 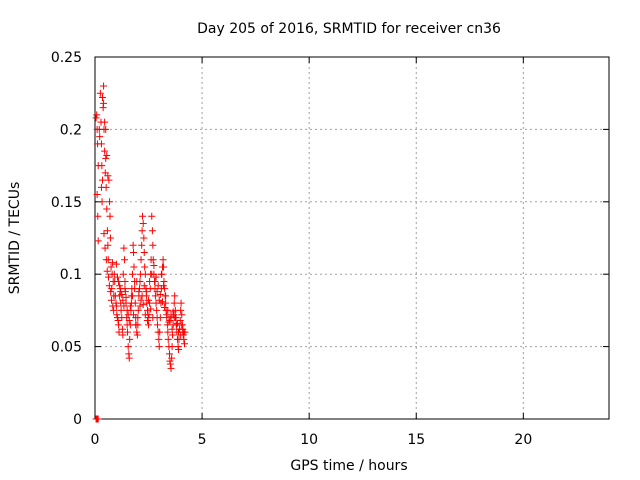 I want to click on data-points, so click(x=140, y=252).